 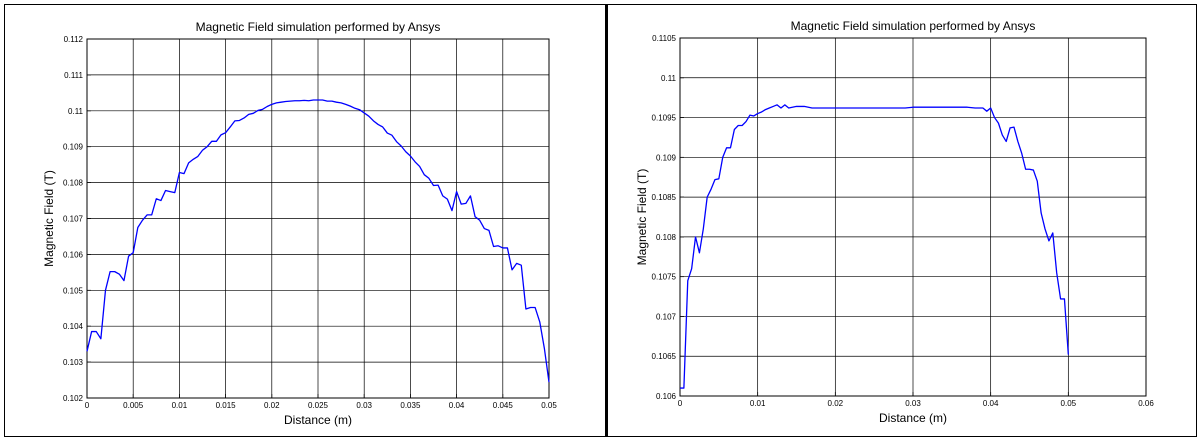 What do you see at coordinates (73, 290) in the screenshot?
I see `y-tick-label: 0.105` at bounding box center [73, 290].